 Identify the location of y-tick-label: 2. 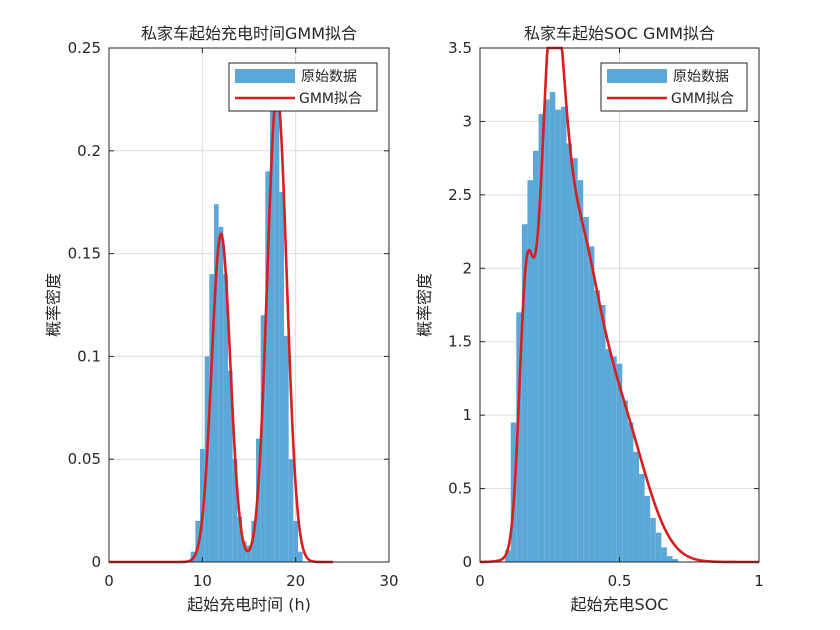
(467, 268).